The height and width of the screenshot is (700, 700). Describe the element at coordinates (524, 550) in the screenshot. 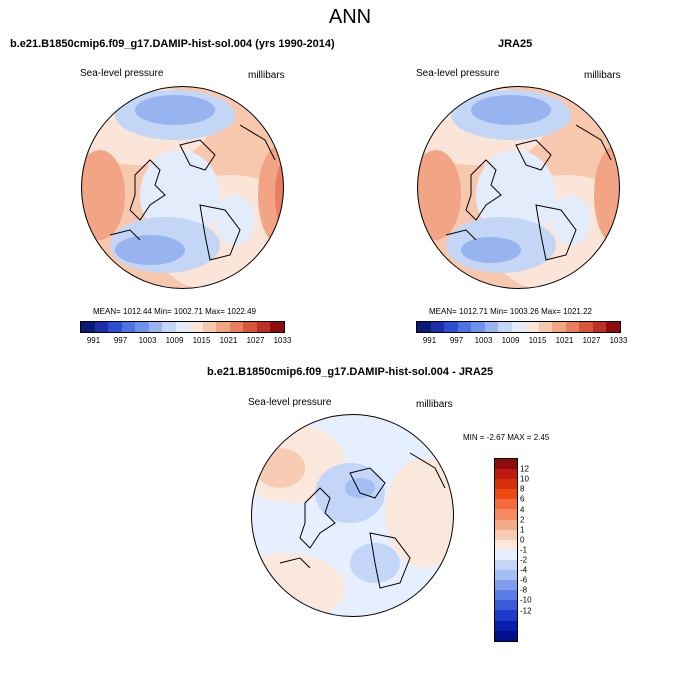

I see `colorbar-tick-label: -1` at that location.